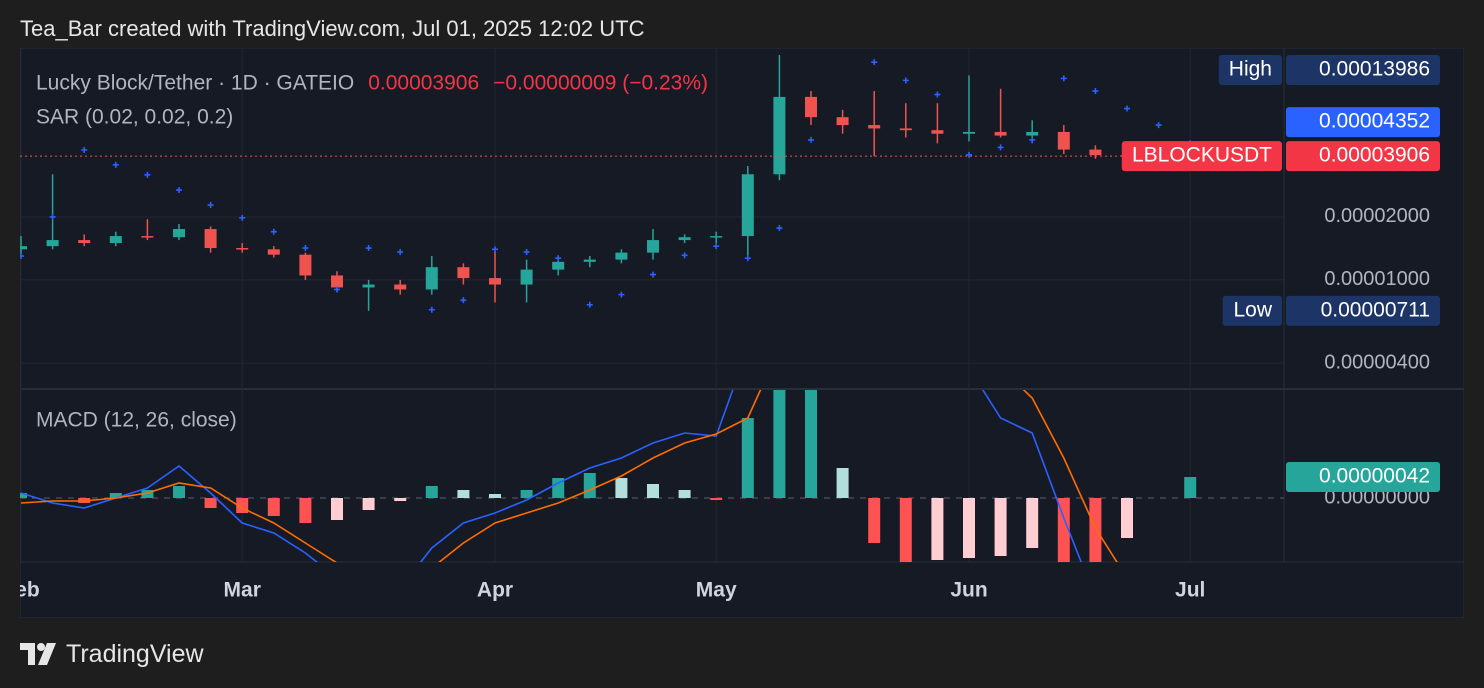 This screenshot has width=1484, height=688. I want to click on price-tag-value: 0.00000711, so click(1375, 309).